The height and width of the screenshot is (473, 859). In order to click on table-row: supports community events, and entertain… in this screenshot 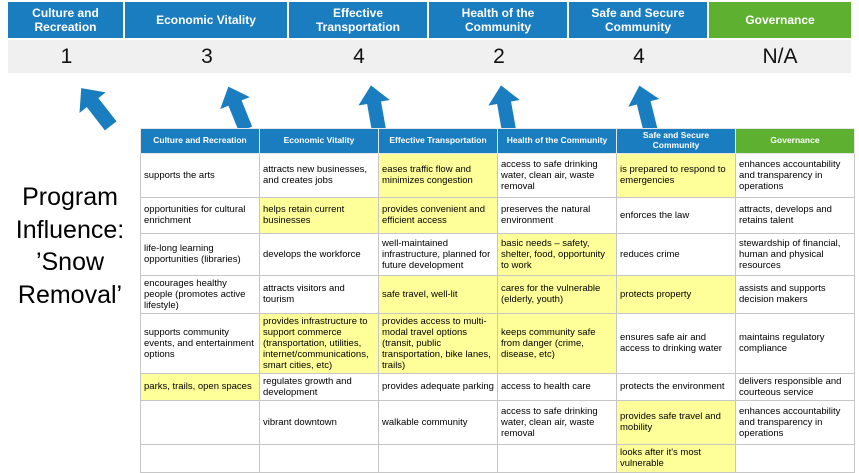, I will do `click(497, 343)`.